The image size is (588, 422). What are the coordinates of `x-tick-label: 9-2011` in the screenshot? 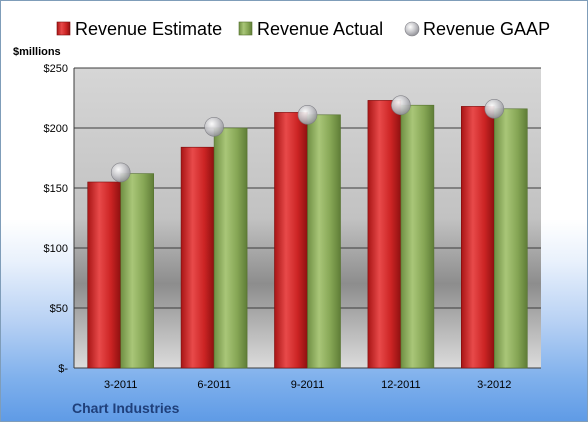 It's located at (307, 385).